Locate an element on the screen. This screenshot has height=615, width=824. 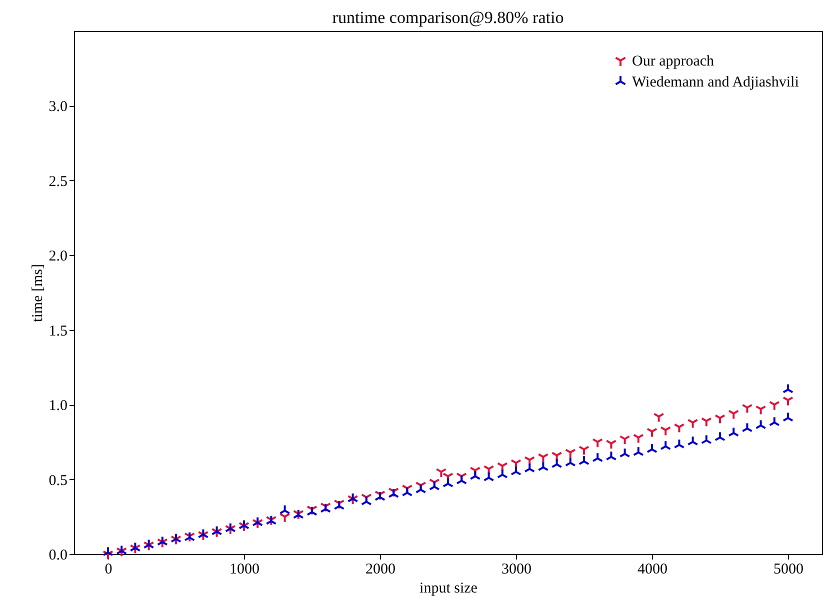
x-tick-label: 3000 is located at coordinates (517, 570).